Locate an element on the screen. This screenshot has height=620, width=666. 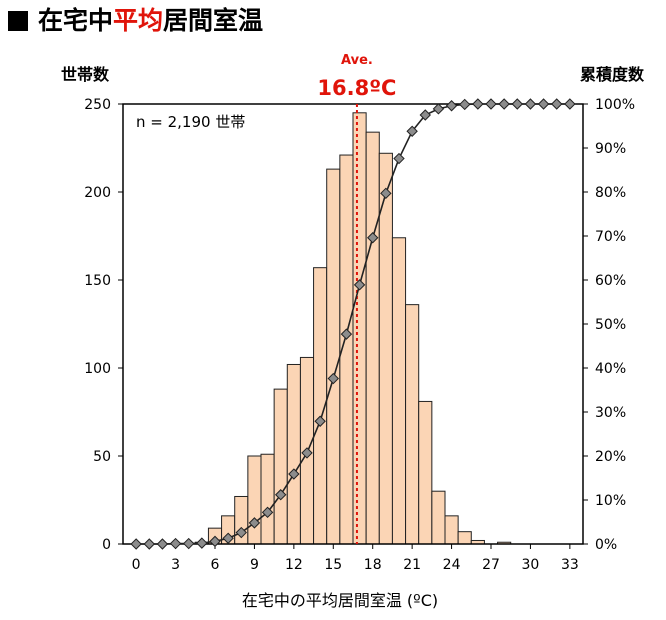
x-tick-label: 18 is located at coordinates (373, 565).